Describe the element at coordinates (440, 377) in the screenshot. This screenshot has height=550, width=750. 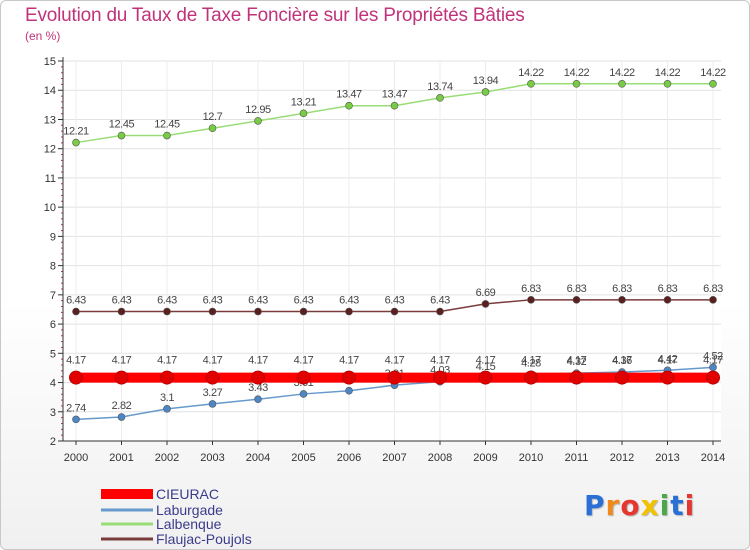
I see `point-cieurac-2008` at that location.